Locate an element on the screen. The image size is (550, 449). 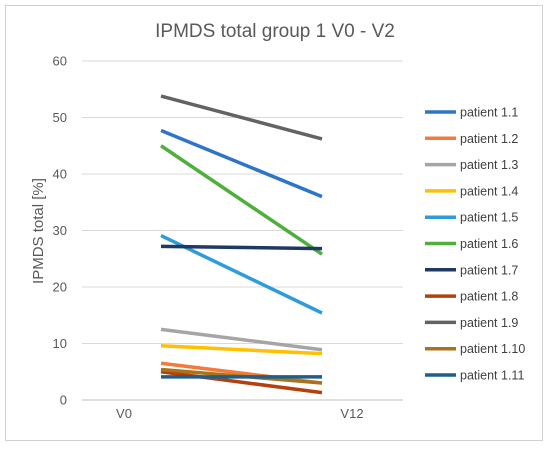
legend-label: patient 1.4 is located at coordinates (489, 191).